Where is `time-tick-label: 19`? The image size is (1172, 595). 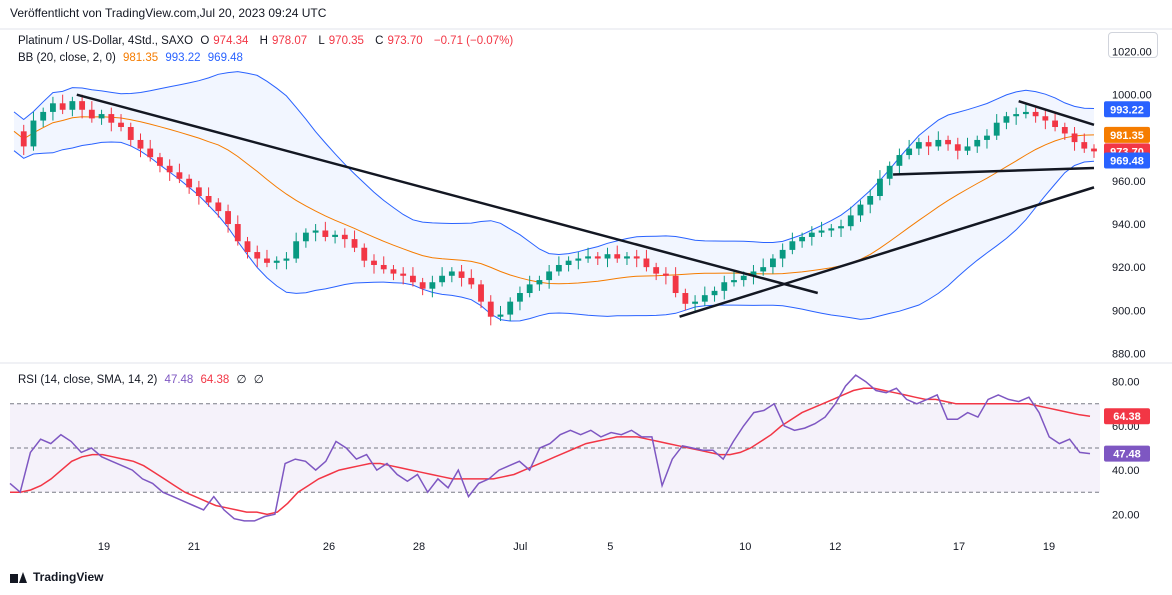 time-tick-label: 19 is located at coordinates (1049, 547).